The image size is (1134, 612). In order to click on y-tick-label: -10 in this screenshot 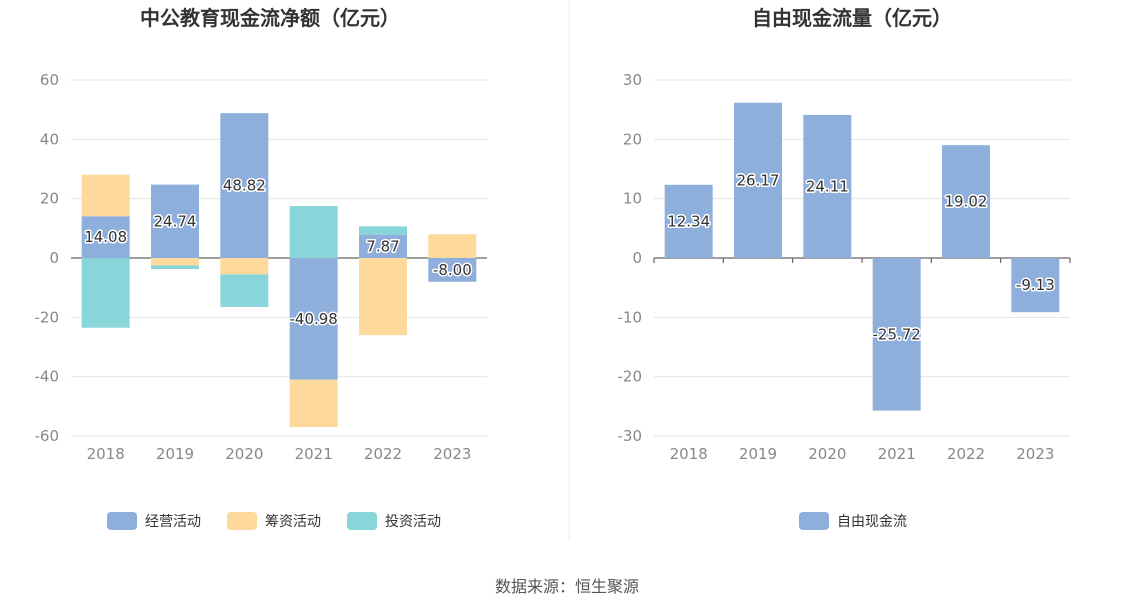, I will do `click(630, 317)`.